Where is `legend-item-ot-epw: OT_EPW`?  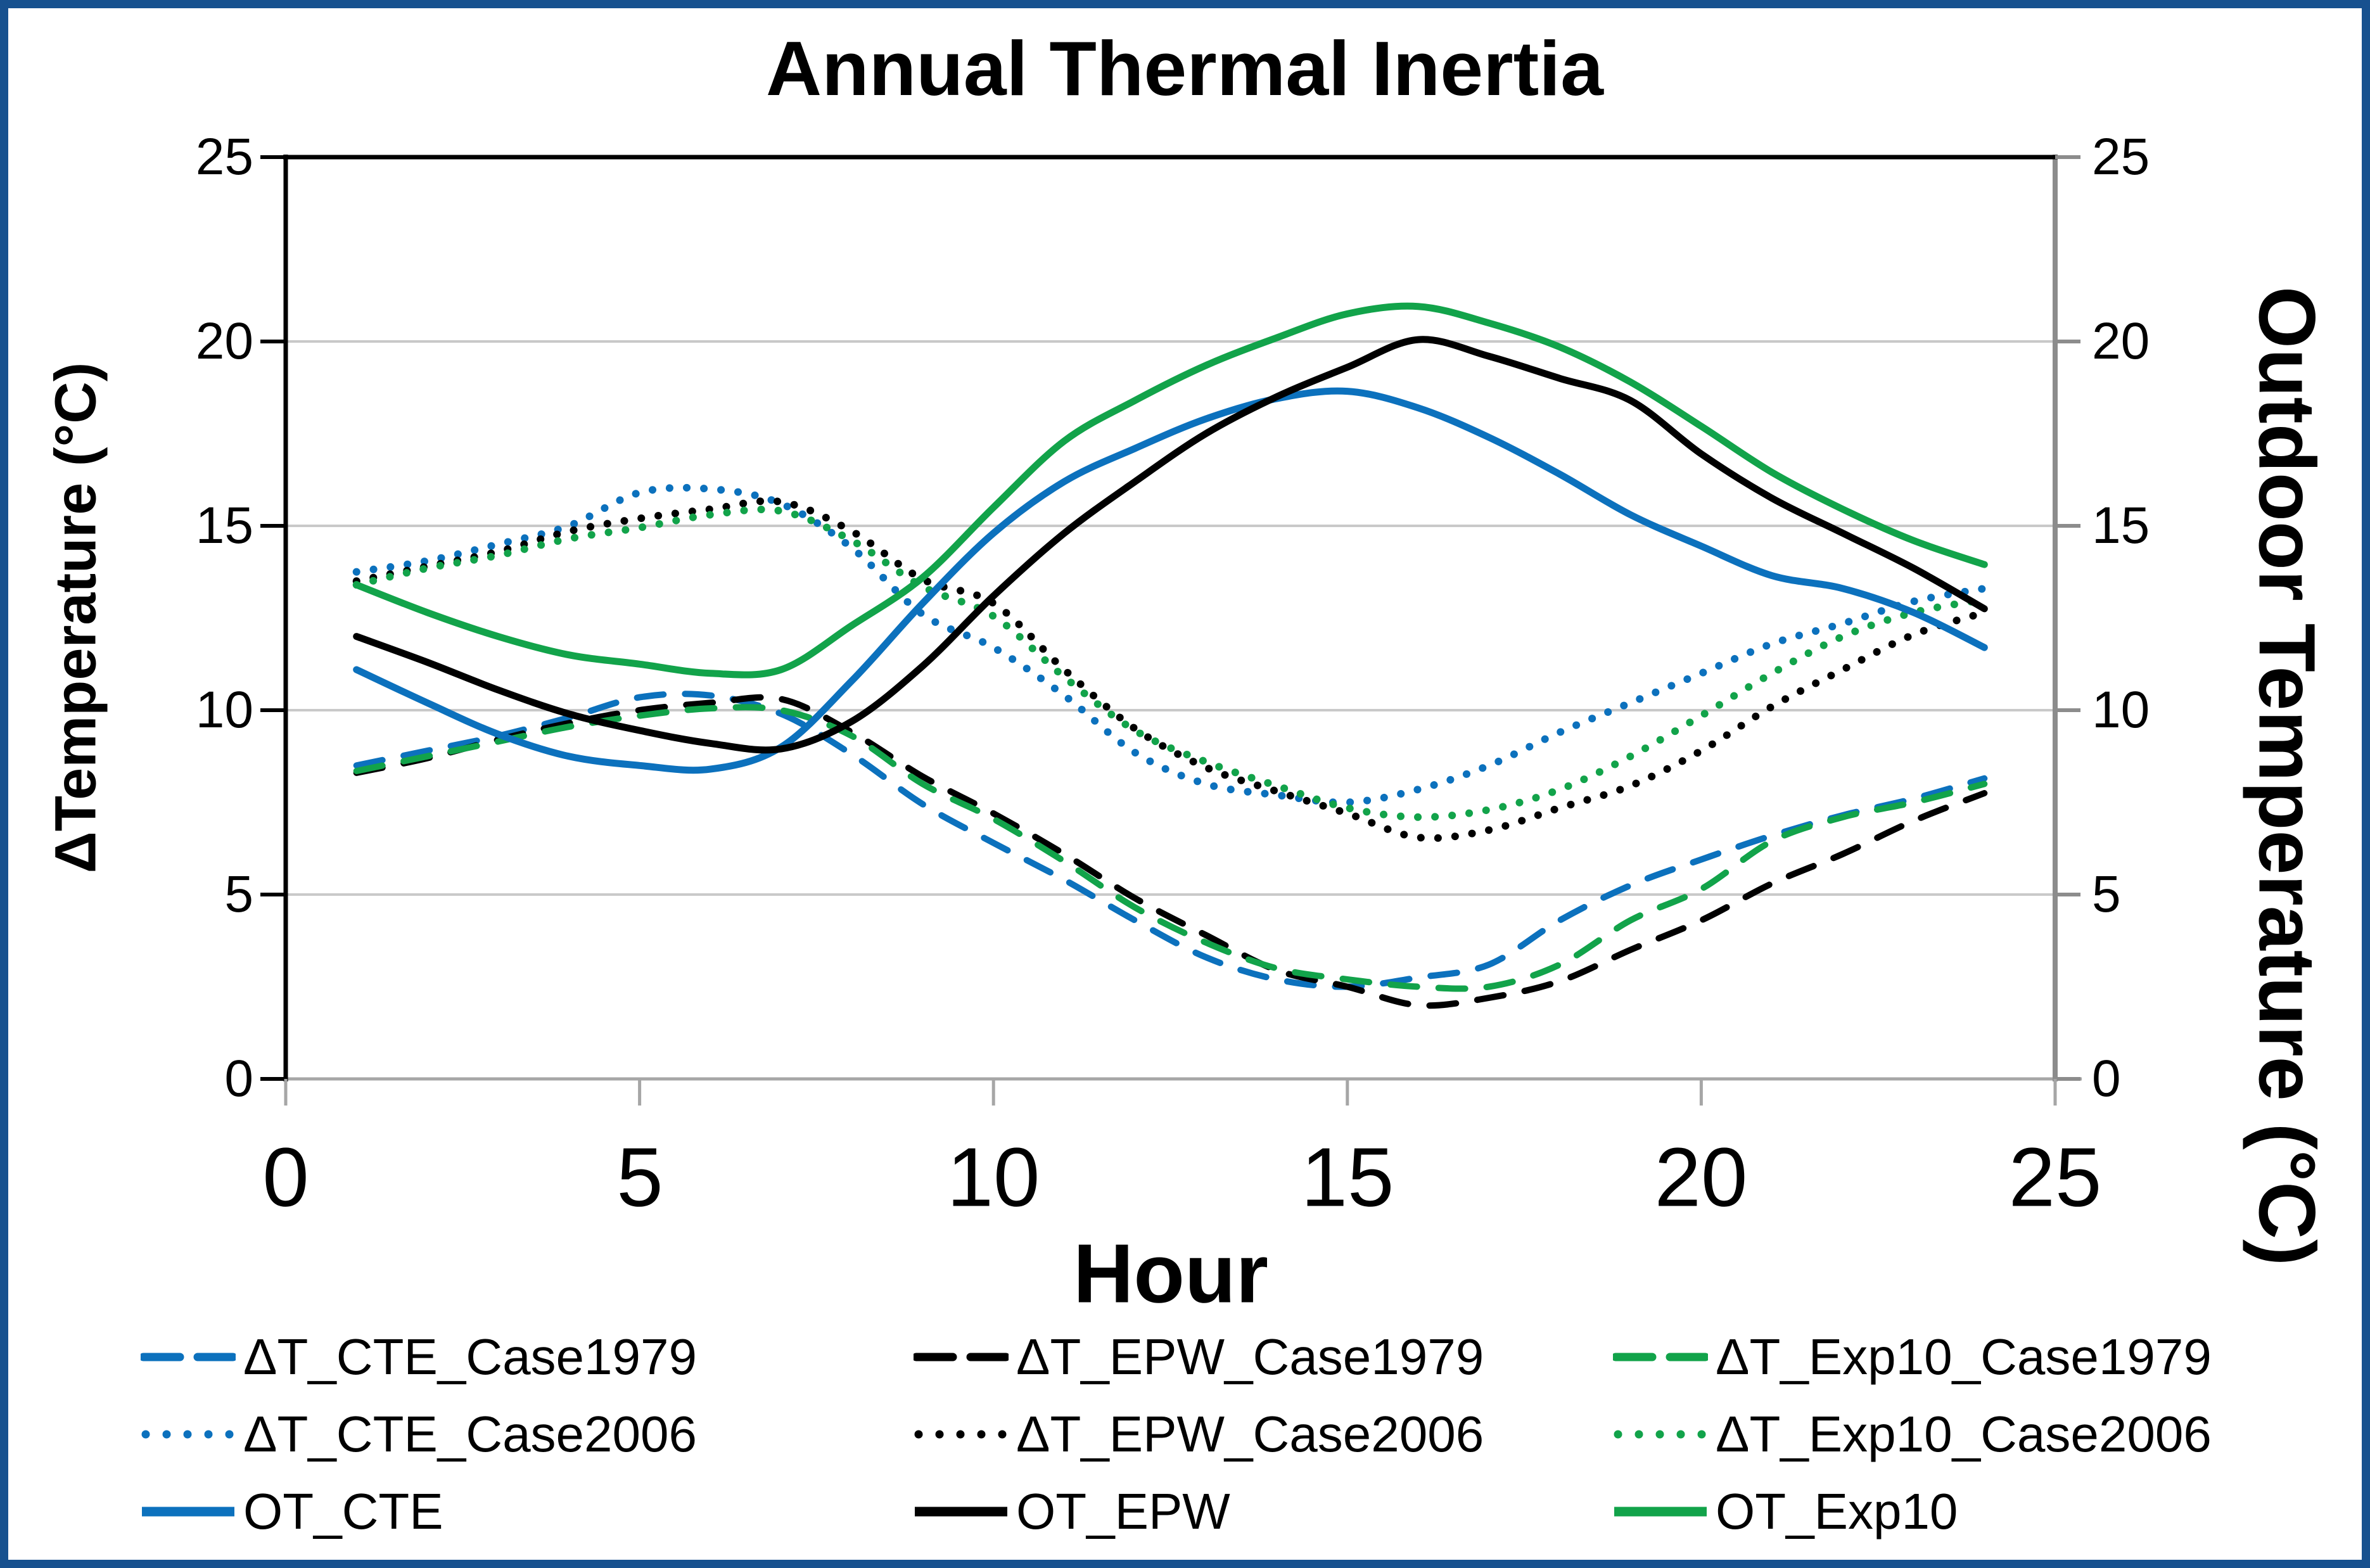
legend-item-ot-epw: OT_EPW is located at coordinates (1072, 1511).